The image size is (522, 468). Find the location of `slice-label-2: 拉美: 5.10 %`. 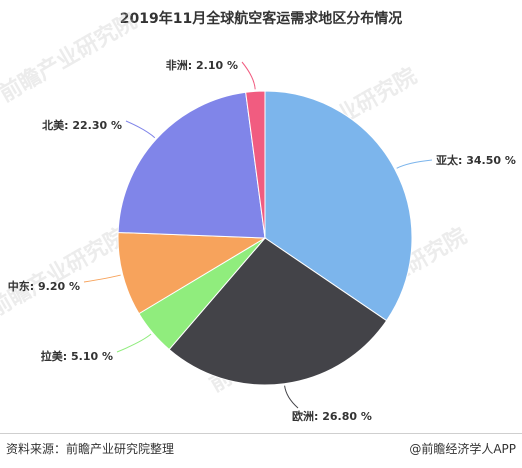

slice-label-2: 拉美: 5.10 % is located at coordinates (77, 356).